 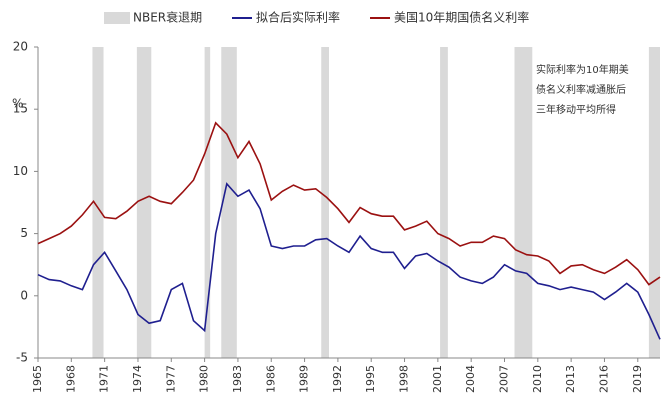 What do you see at coordinates (304, 379) in the screenshot?
I see `x-tick-label: 1989` at bounding box center [304, 379].